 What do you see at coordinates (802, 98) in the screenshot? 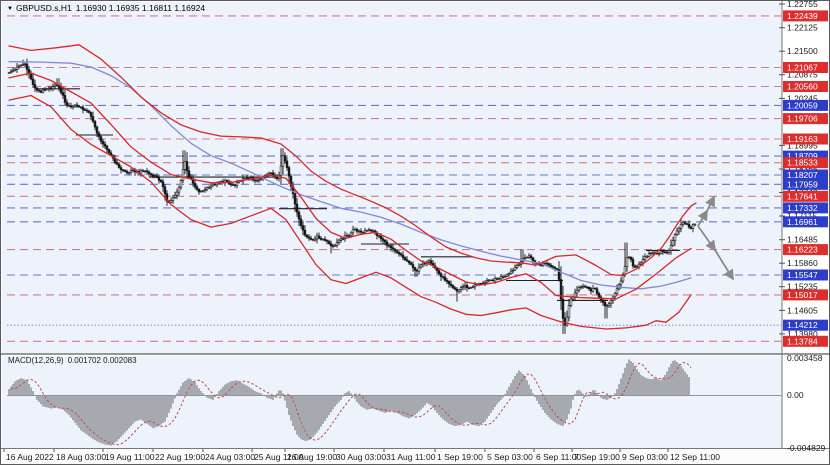
I see `price-tick-label: 1.20245` at bounding box center [802, 98].